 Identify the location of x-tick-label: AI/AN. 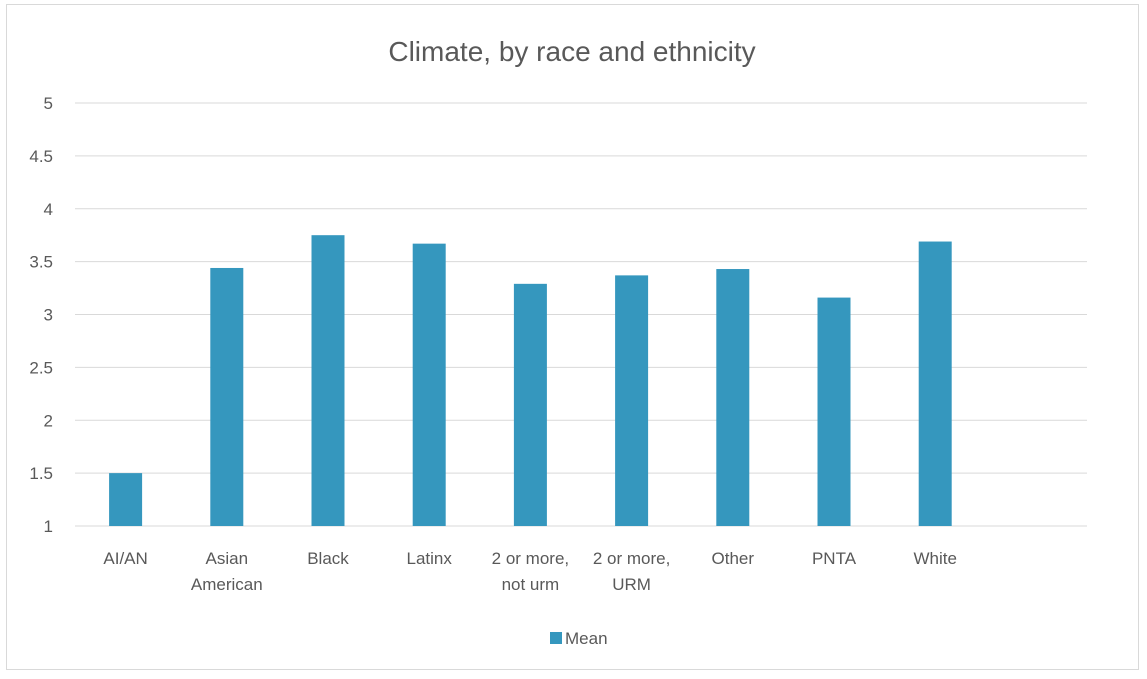
(125, 558).